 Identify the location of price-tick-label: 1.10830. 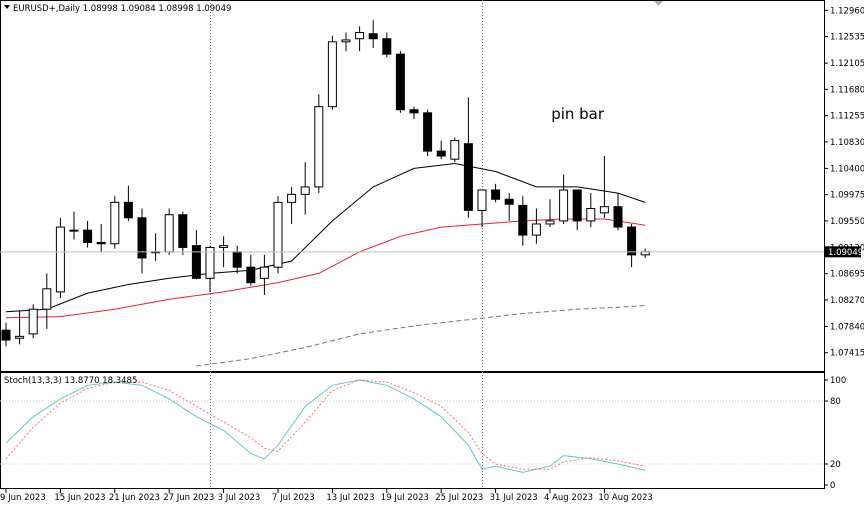
(847, 143).